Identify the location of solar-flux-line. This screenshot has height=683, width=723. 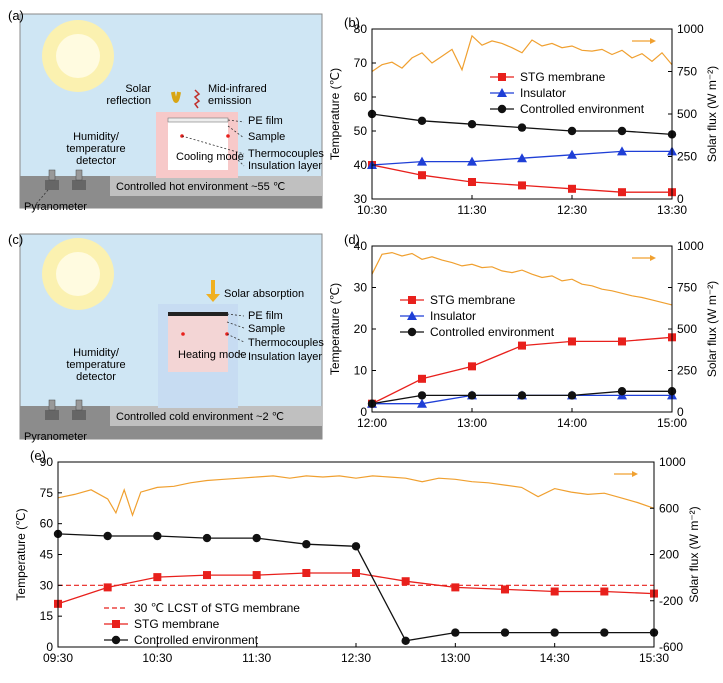
(522, 278).